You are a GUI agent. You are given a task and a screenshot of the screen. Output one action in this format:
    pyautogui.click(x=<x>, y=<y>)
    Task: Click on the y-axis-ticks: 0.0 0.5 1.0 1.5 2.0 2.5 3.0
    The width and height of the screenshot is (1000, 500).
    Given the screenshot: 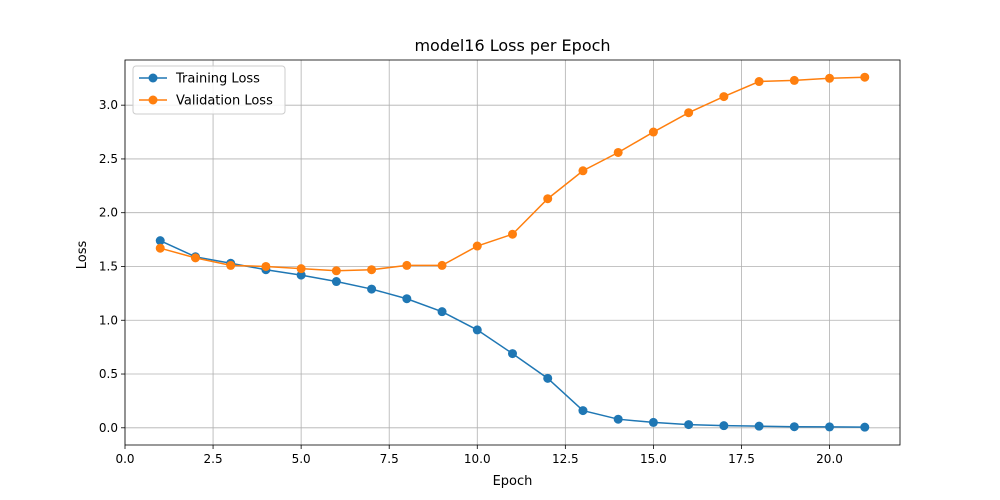 What is the action you would take?
    pyautogui.click(x=112, y=266)
    